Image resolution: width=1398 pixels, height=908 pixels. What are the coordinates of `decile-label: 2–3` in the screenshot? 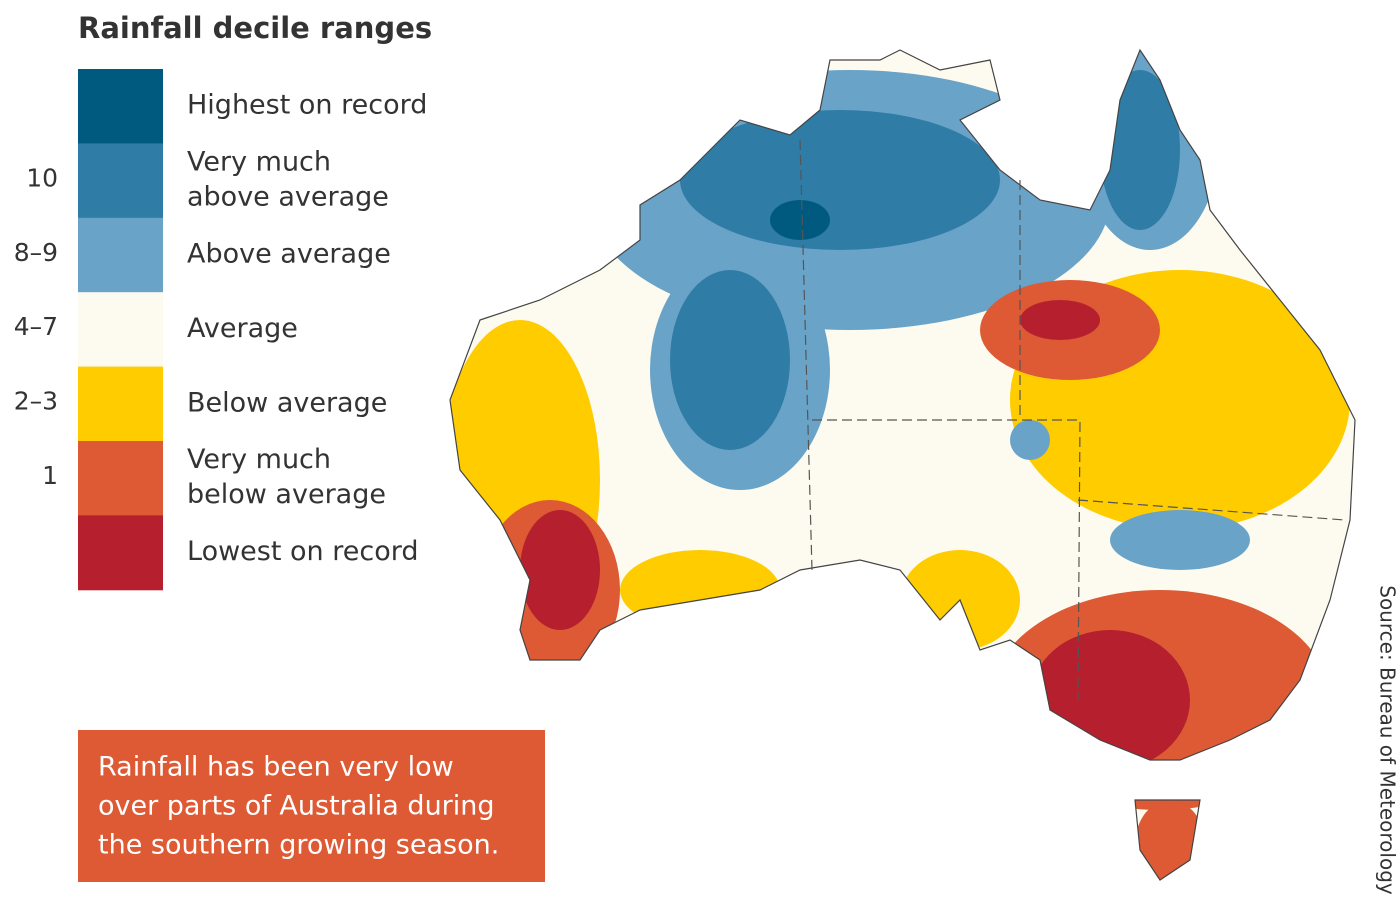 It's located at (36, 401).